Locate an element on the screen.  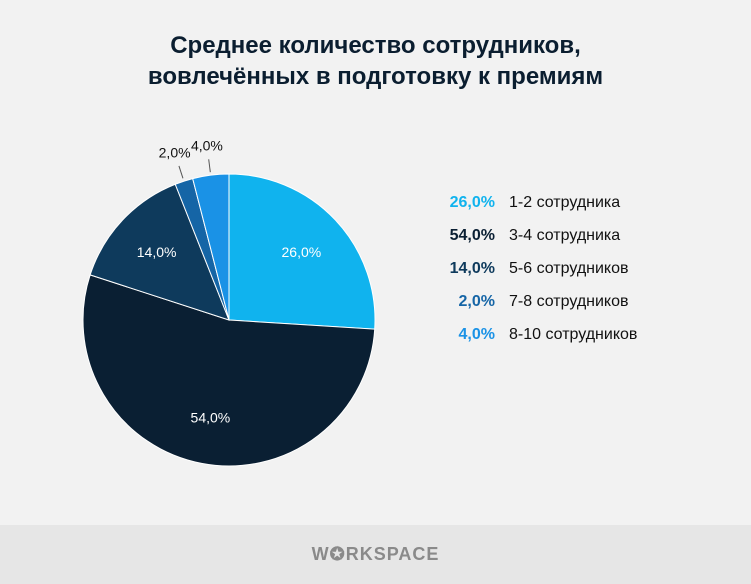
workspace-logo: W✪RKSPACE is located at coordinates (375, 554).